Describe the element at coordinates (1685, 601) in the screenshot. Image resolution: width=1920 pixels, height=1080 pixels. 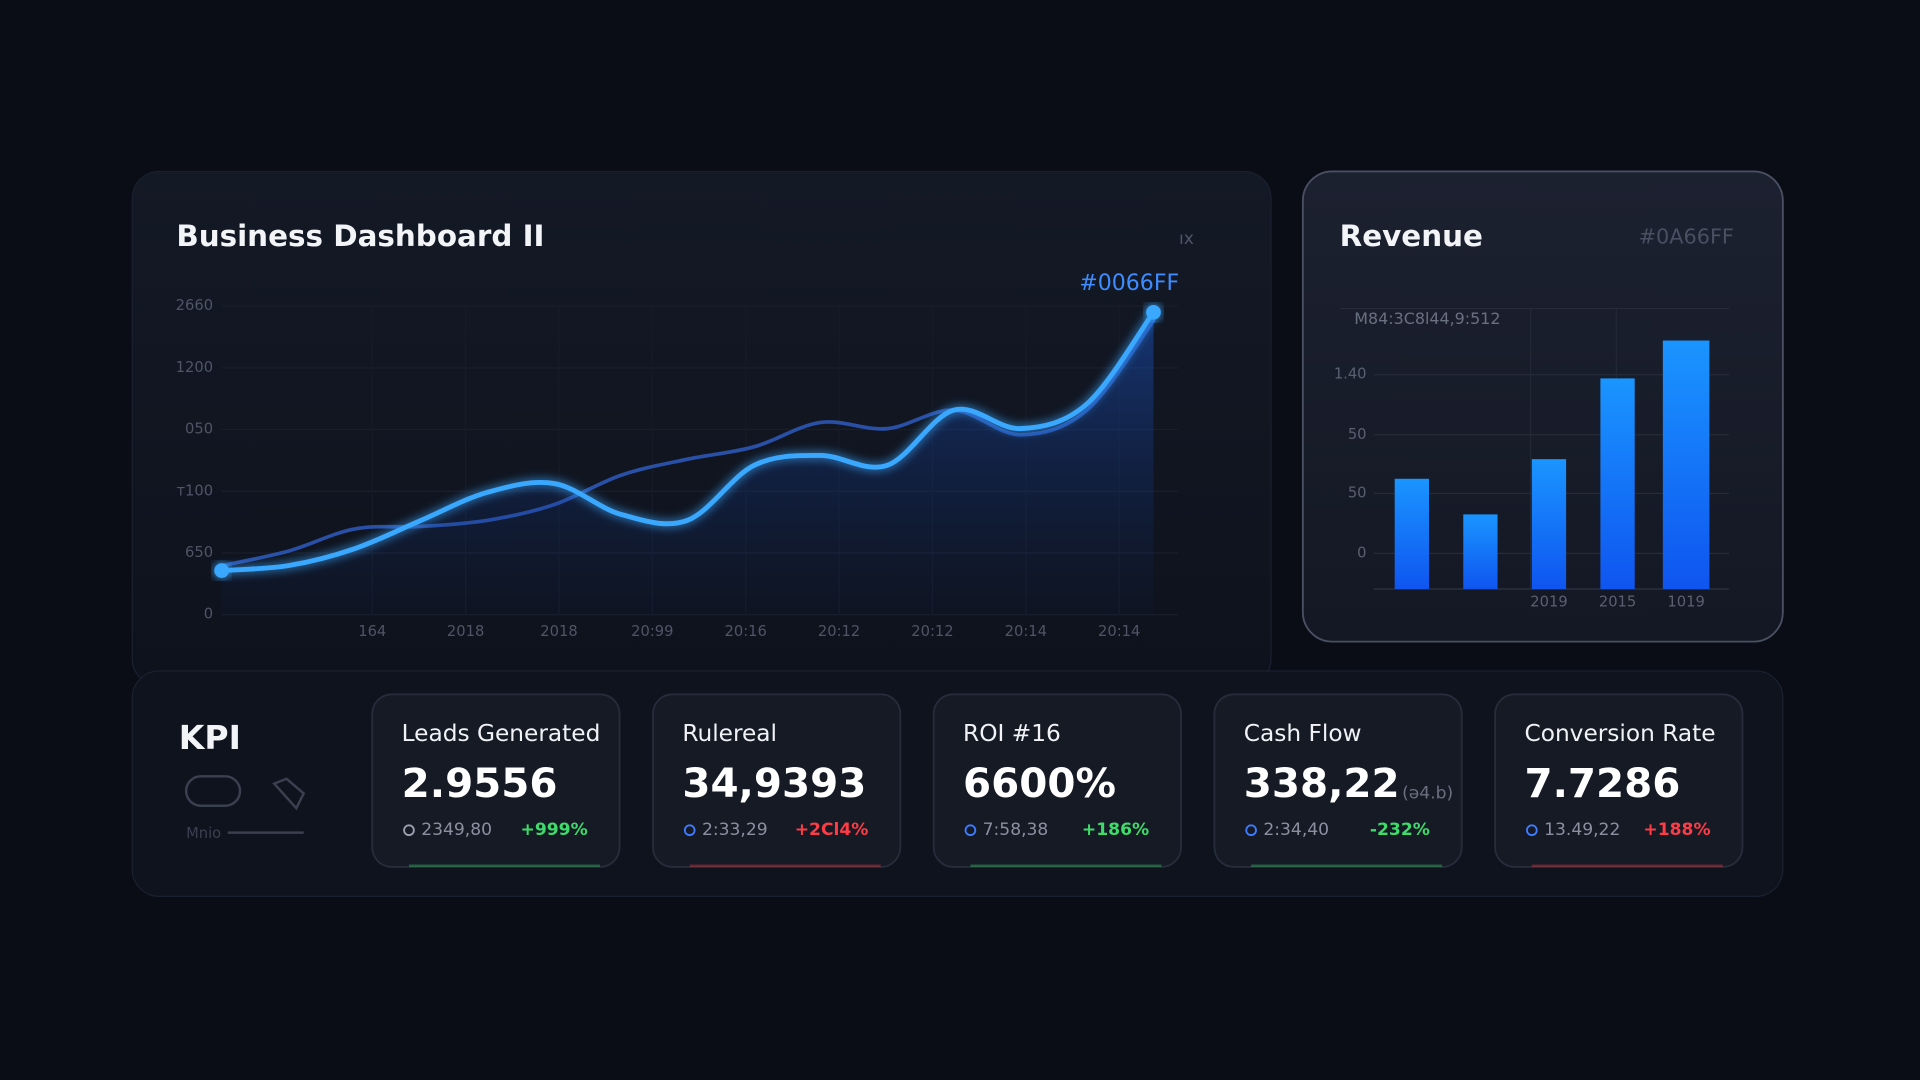
I see `x-tick-label: 1019` at that location.